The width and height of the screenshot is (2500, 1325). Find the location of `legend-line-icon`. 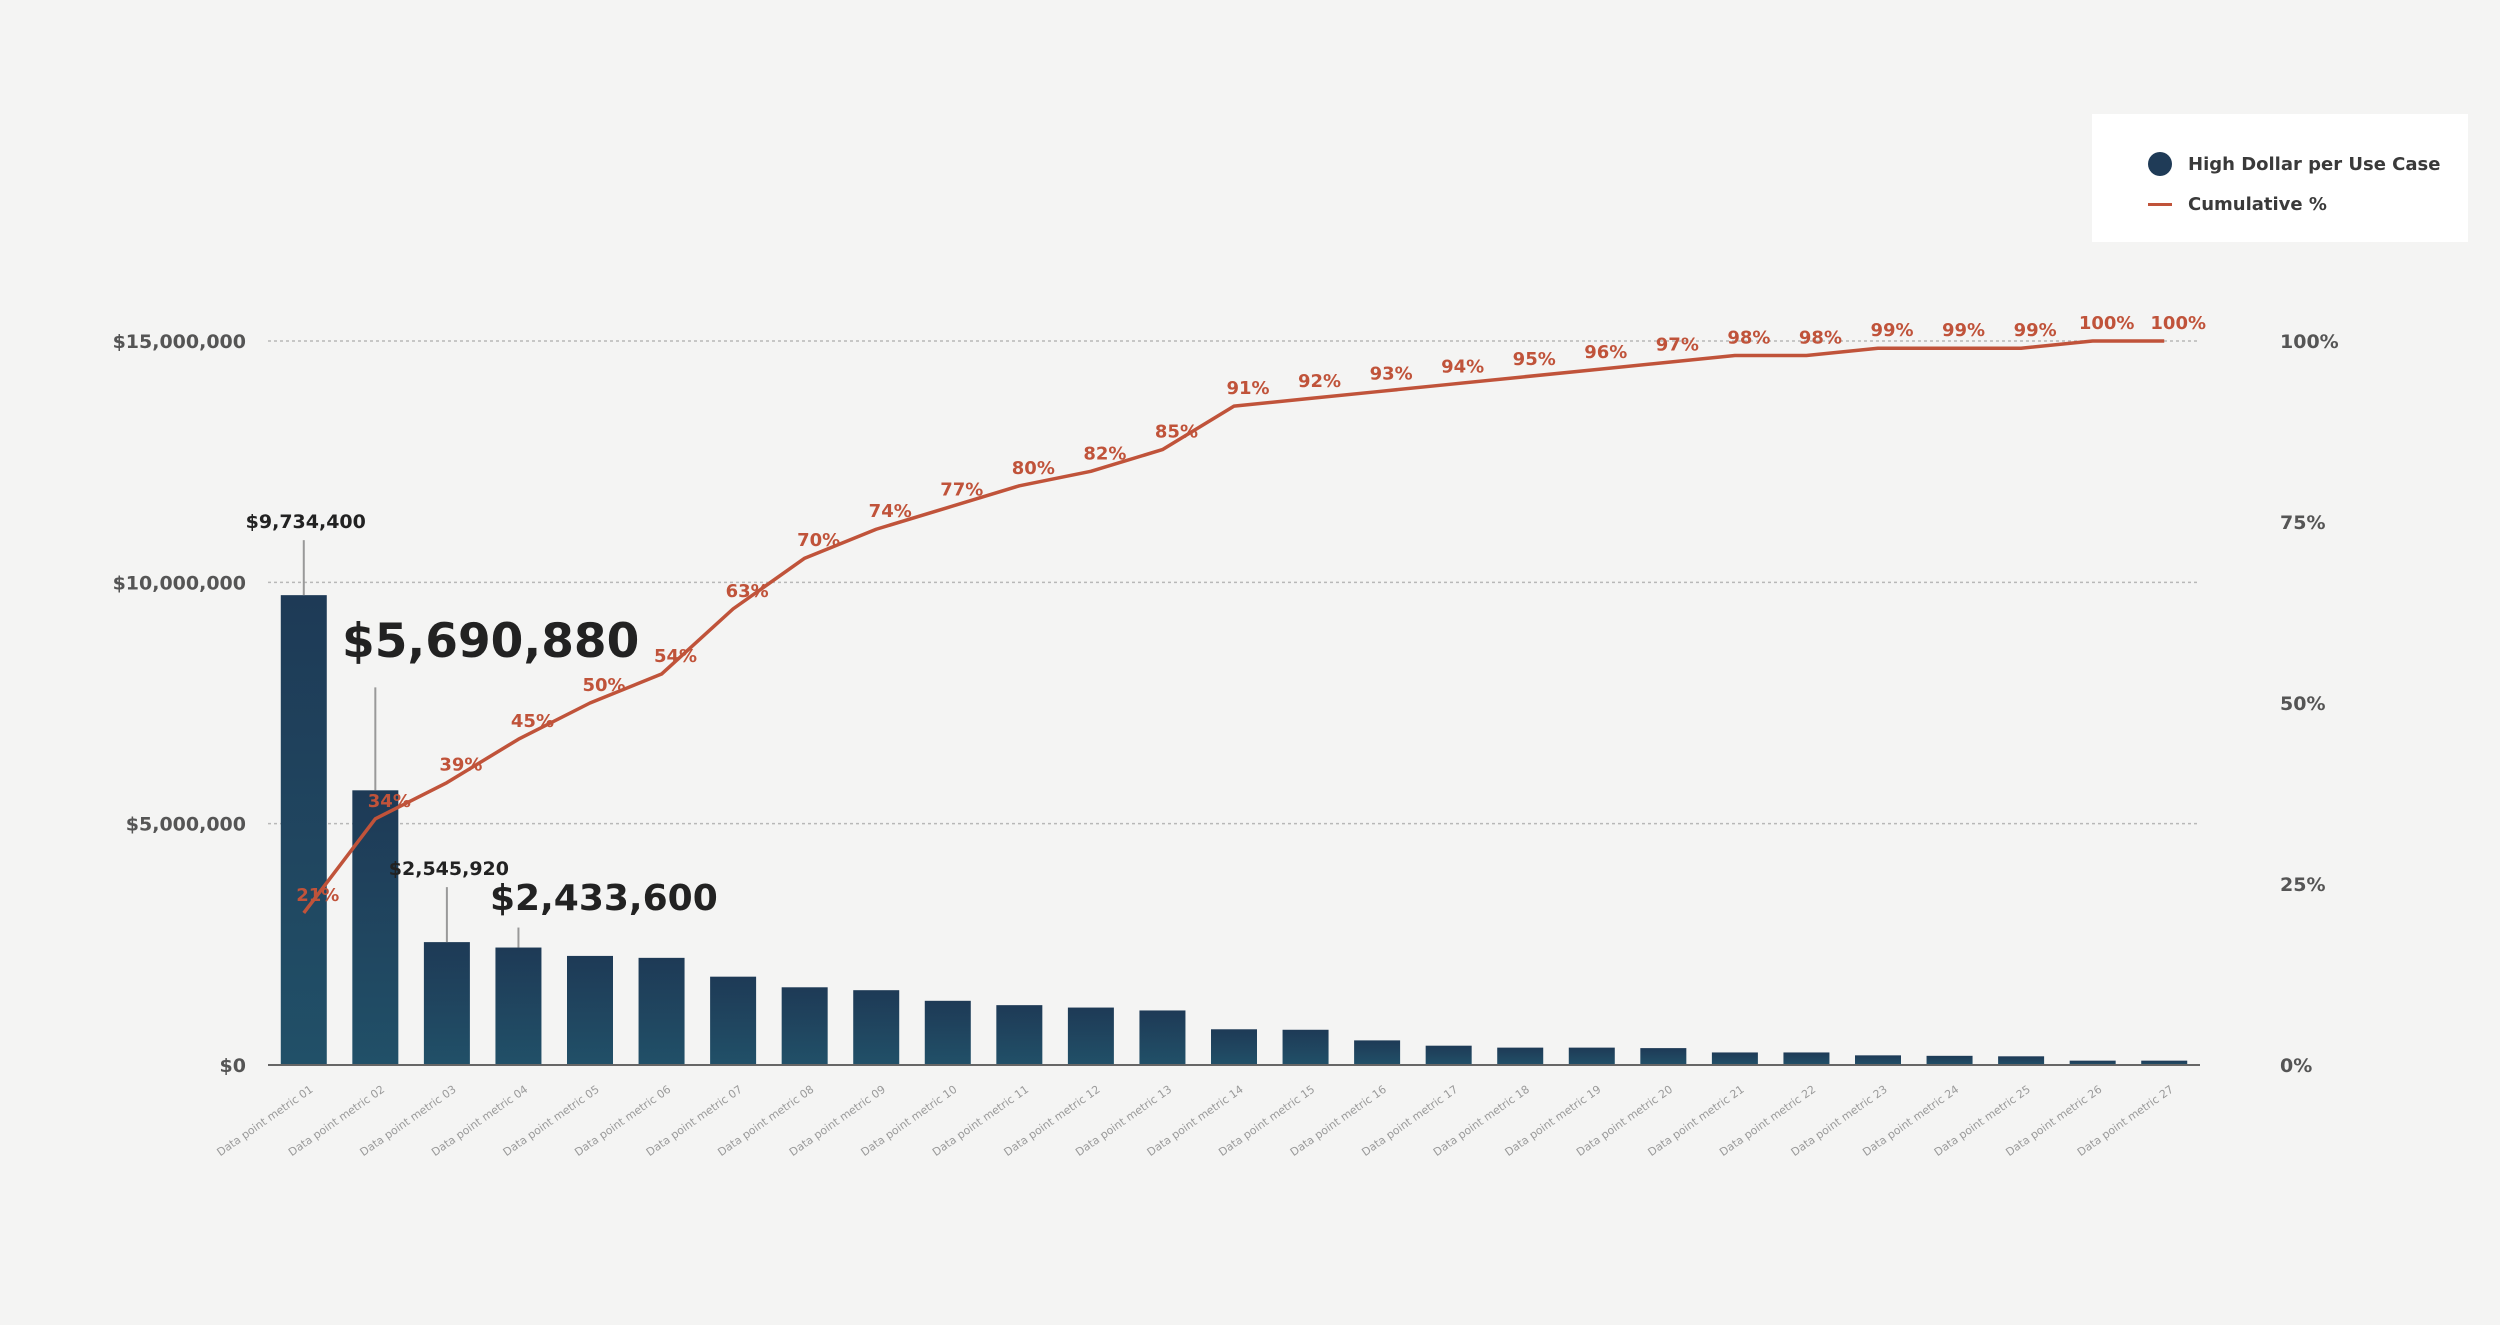

legend-line-icon is located at coordinates (2160, 204).